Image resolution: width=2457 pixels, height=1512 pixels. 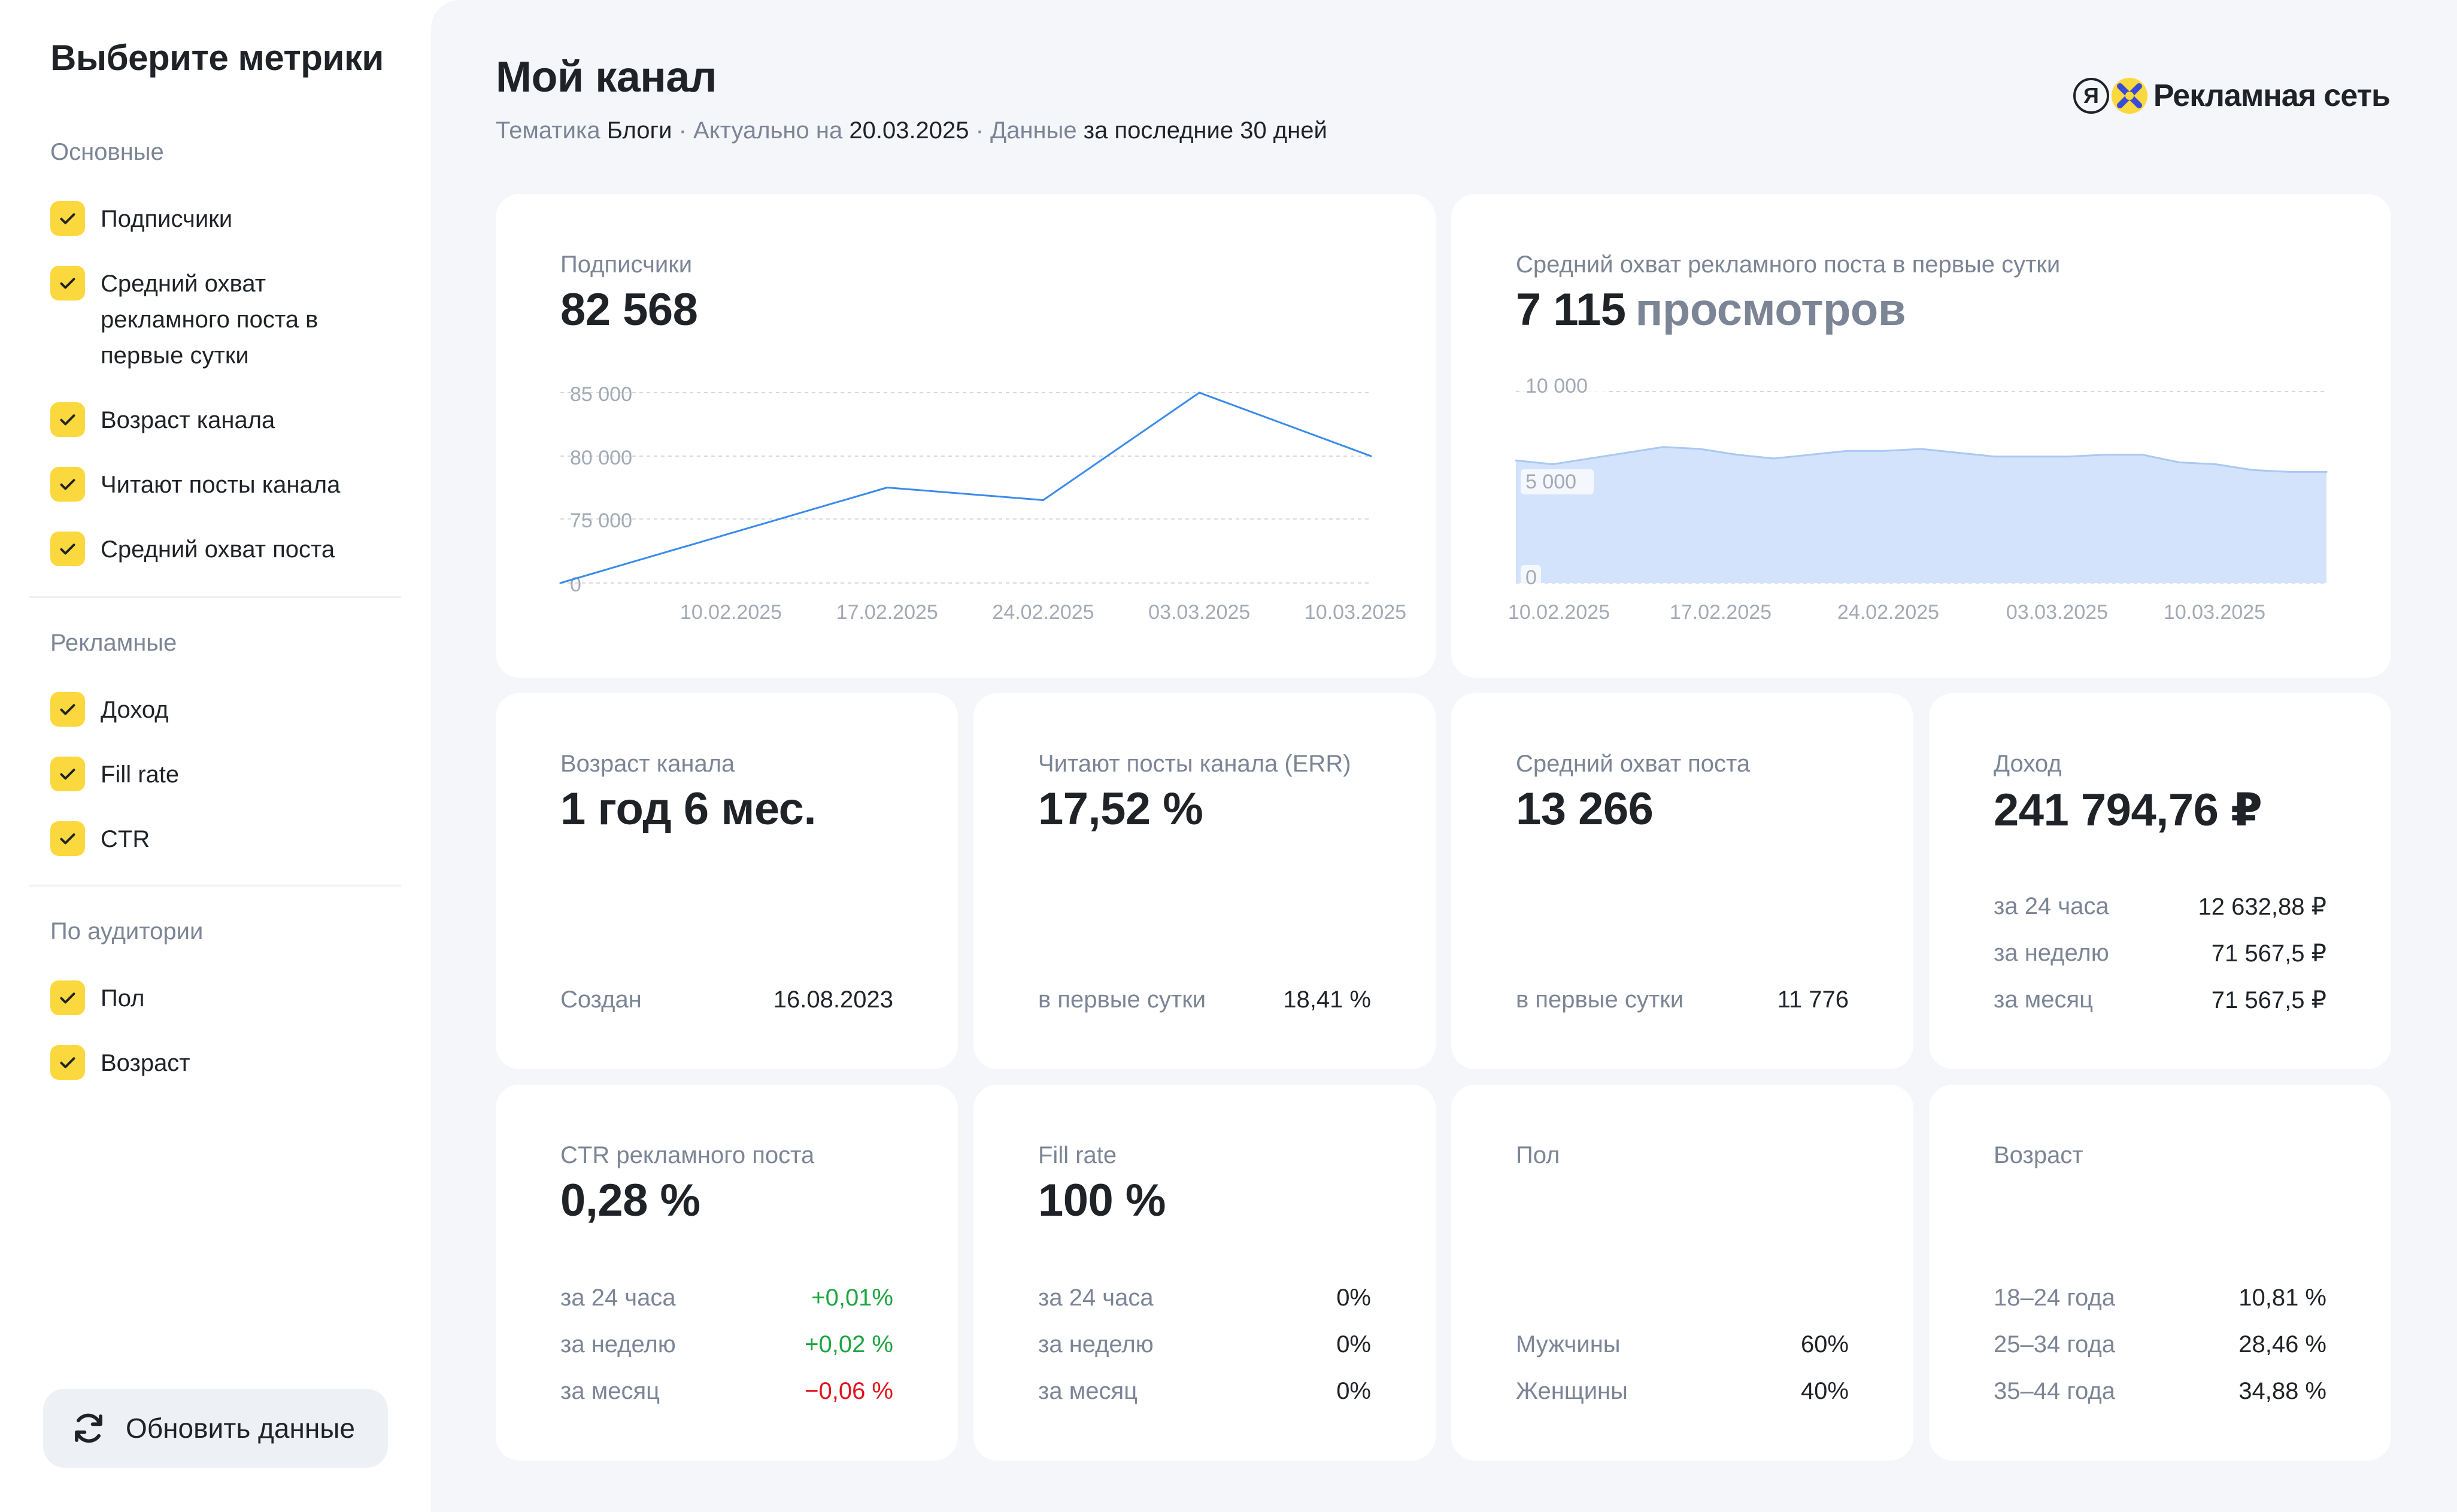 I want to click on stat-label: Создан, so click(x=601, y=999).